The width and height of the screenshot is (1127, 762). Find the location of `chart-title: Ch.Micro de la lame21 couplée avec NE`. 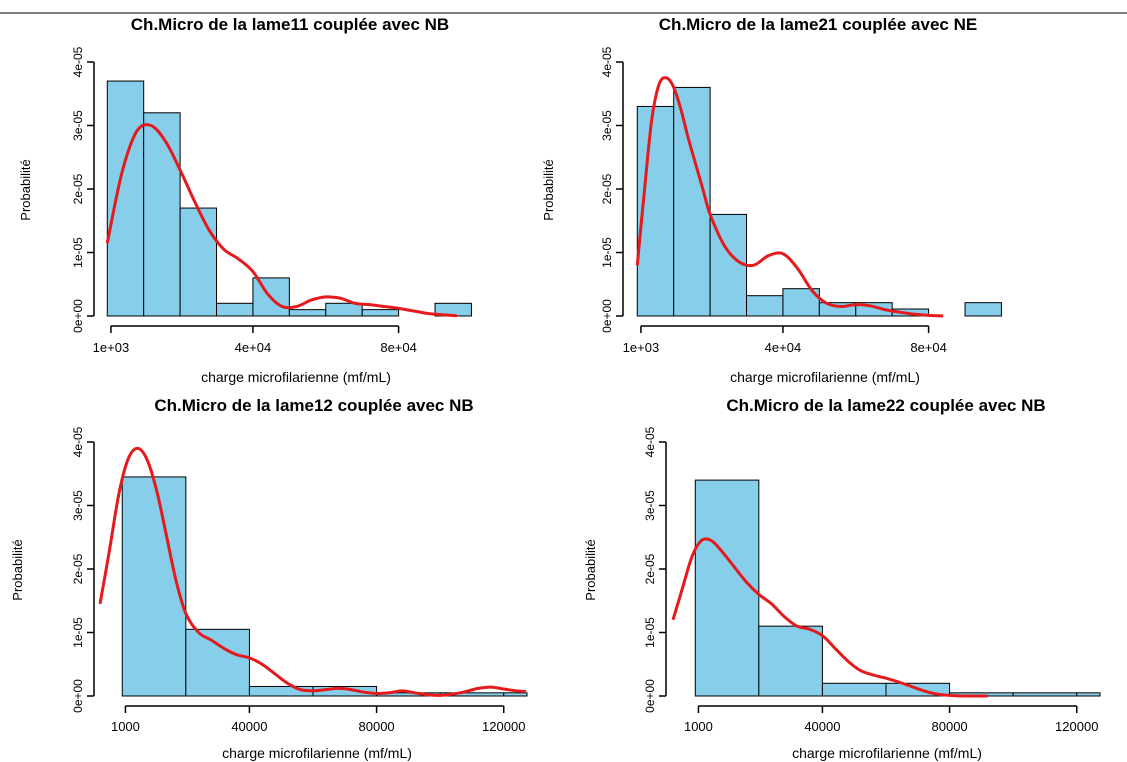

chart-title: Ch.Micro de la lame21 couplée avec NE is located at coordinates (818, 24).